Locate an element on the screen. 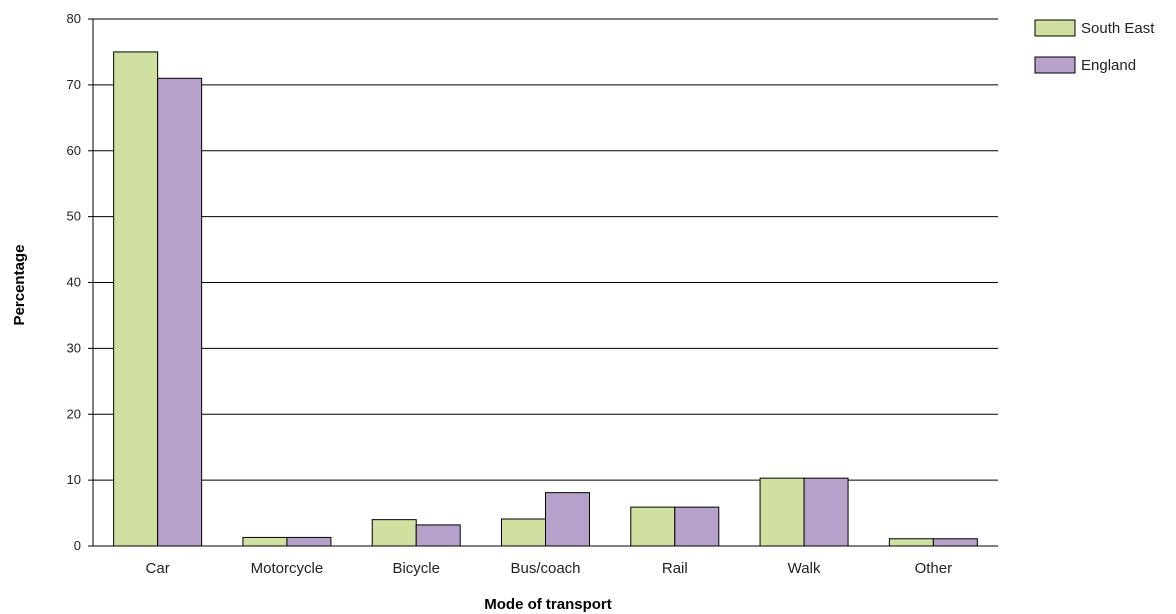 This screenshot has width=1176, height=614. y-tick-label: 60 is located at coordinates (74, 150).